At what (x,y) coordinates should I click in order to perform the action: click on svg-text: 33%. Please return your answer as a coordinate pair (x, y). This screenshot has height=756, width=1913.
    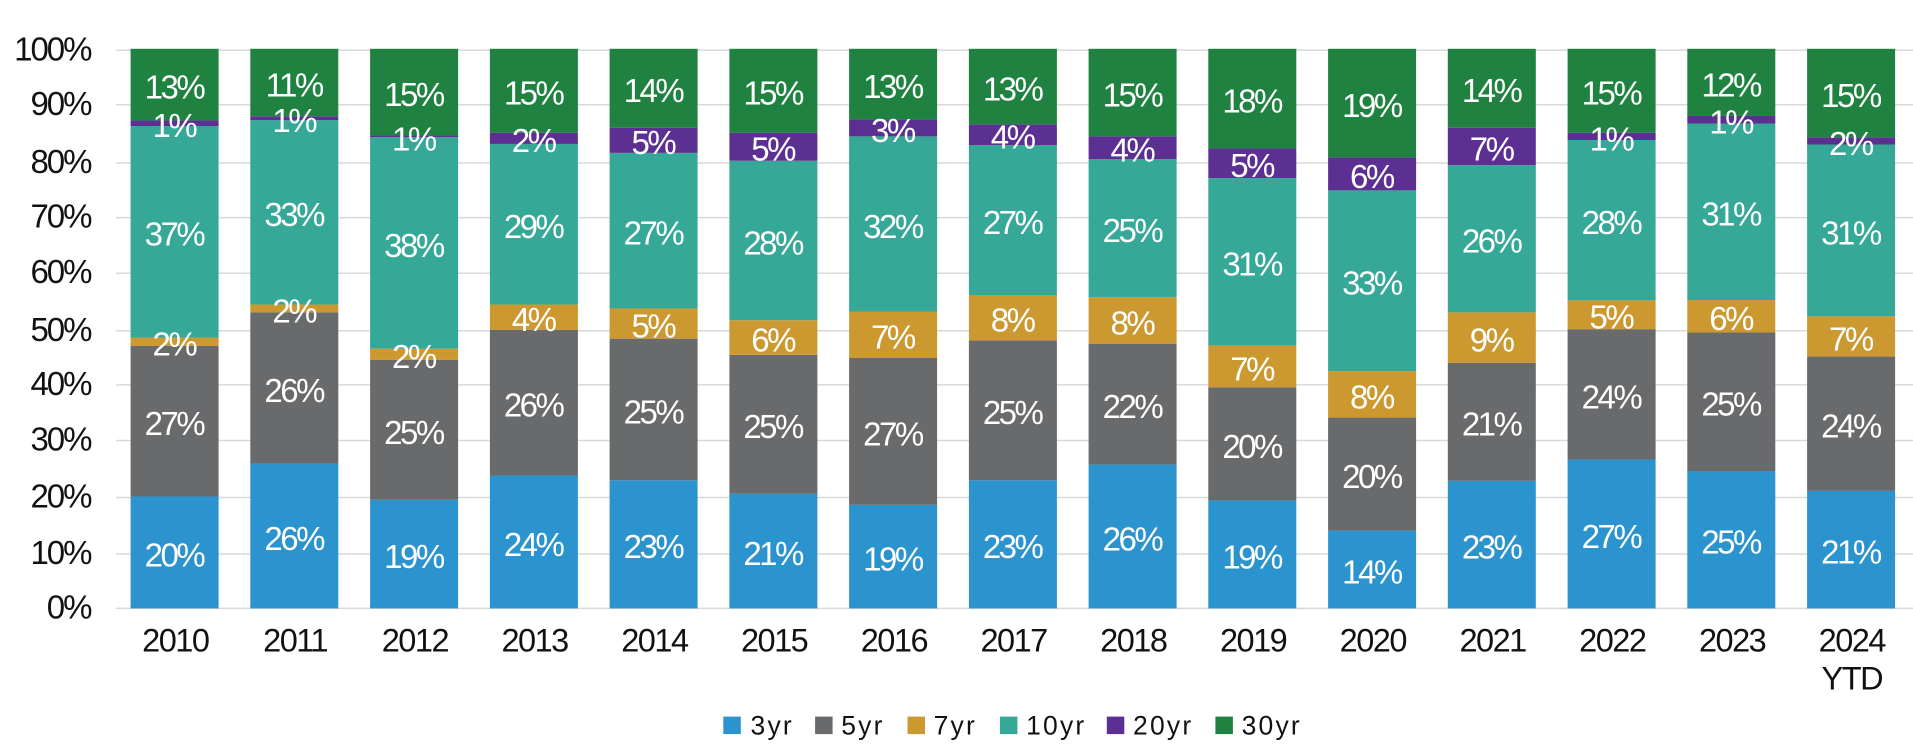
    Looking at the image, I should click on (294, 214).